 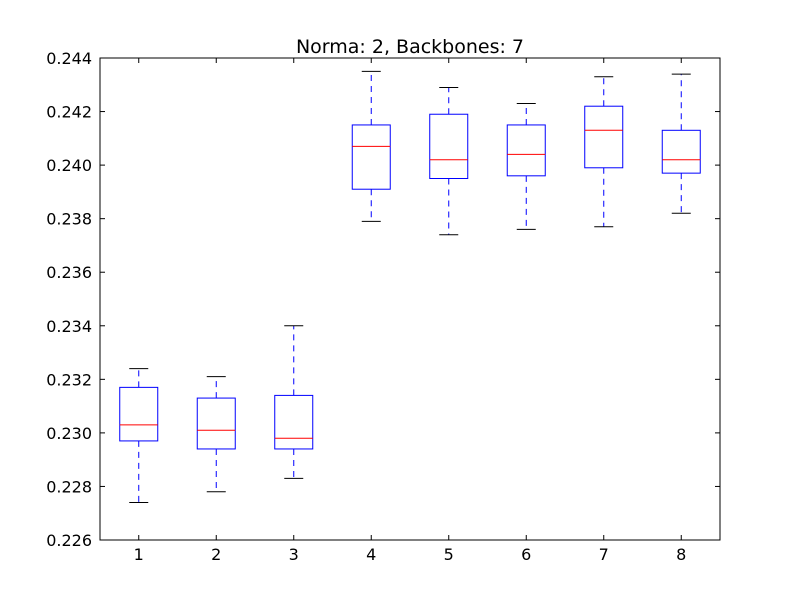 What do you see at coordinates (69, 486) in the screenshot?
I see `y-tick-label: 0.228` at bounding box center [69, 486].